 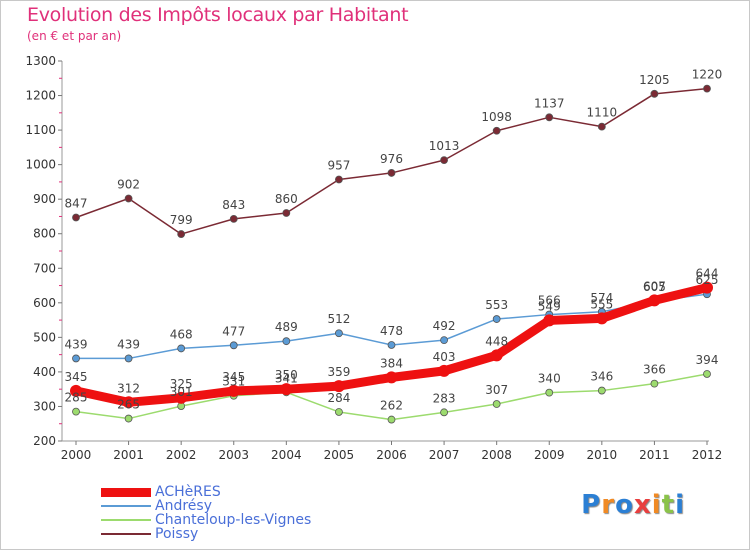 What do you see at coordinates (181, 334) in the screenshot?
I see `data-label-Andrésy: 468` at bounding box center [181, 334].